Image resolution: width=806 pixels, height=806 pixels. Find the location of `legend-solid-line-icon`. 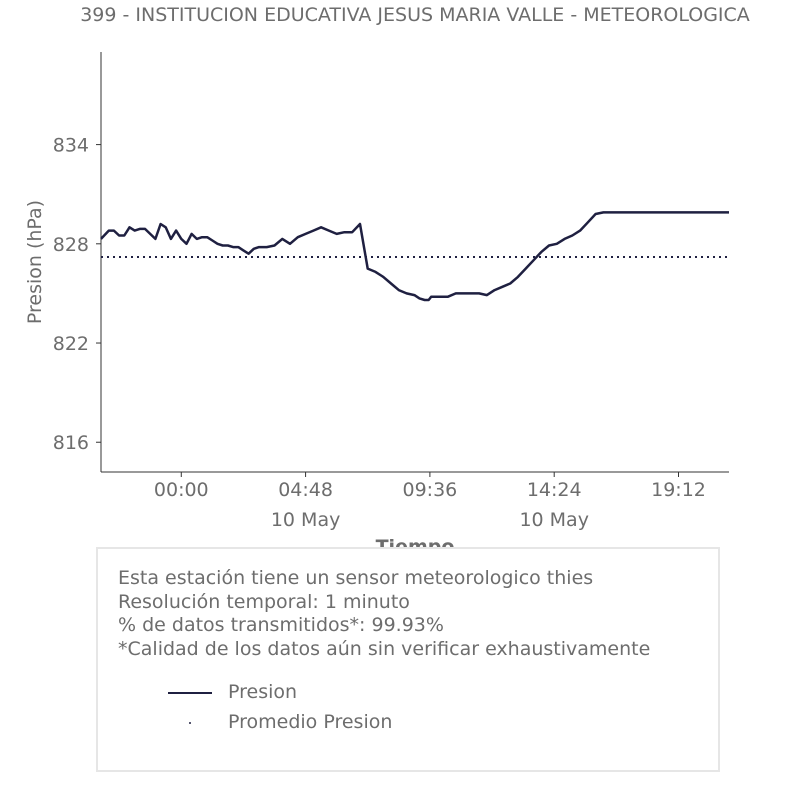

legend-solid-line-icon is located at coordinates (190, 693).